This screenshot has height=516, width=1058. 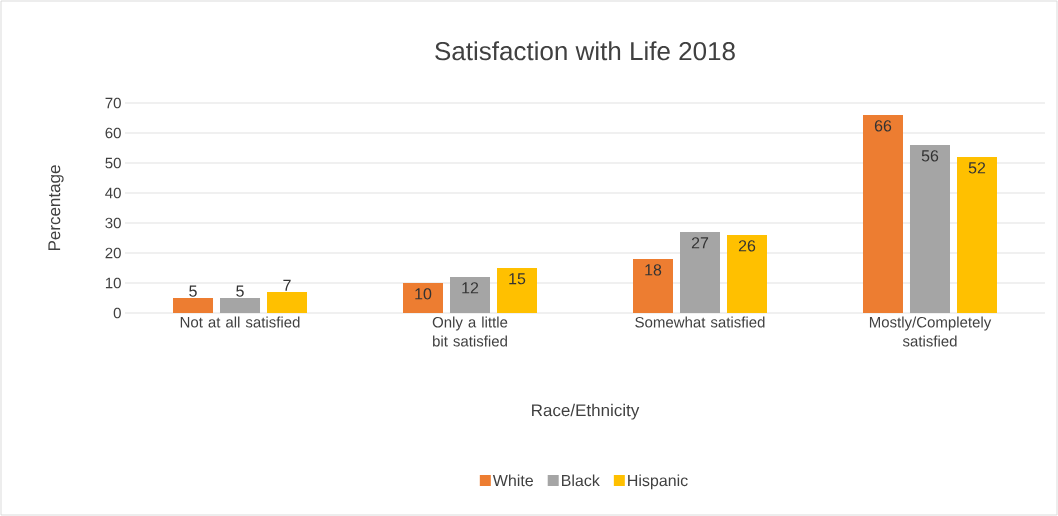 What do you see at coordinates (113, 163) in the screenshot?
I see `y-tick-label: 50` at bounding box center [113, 163].